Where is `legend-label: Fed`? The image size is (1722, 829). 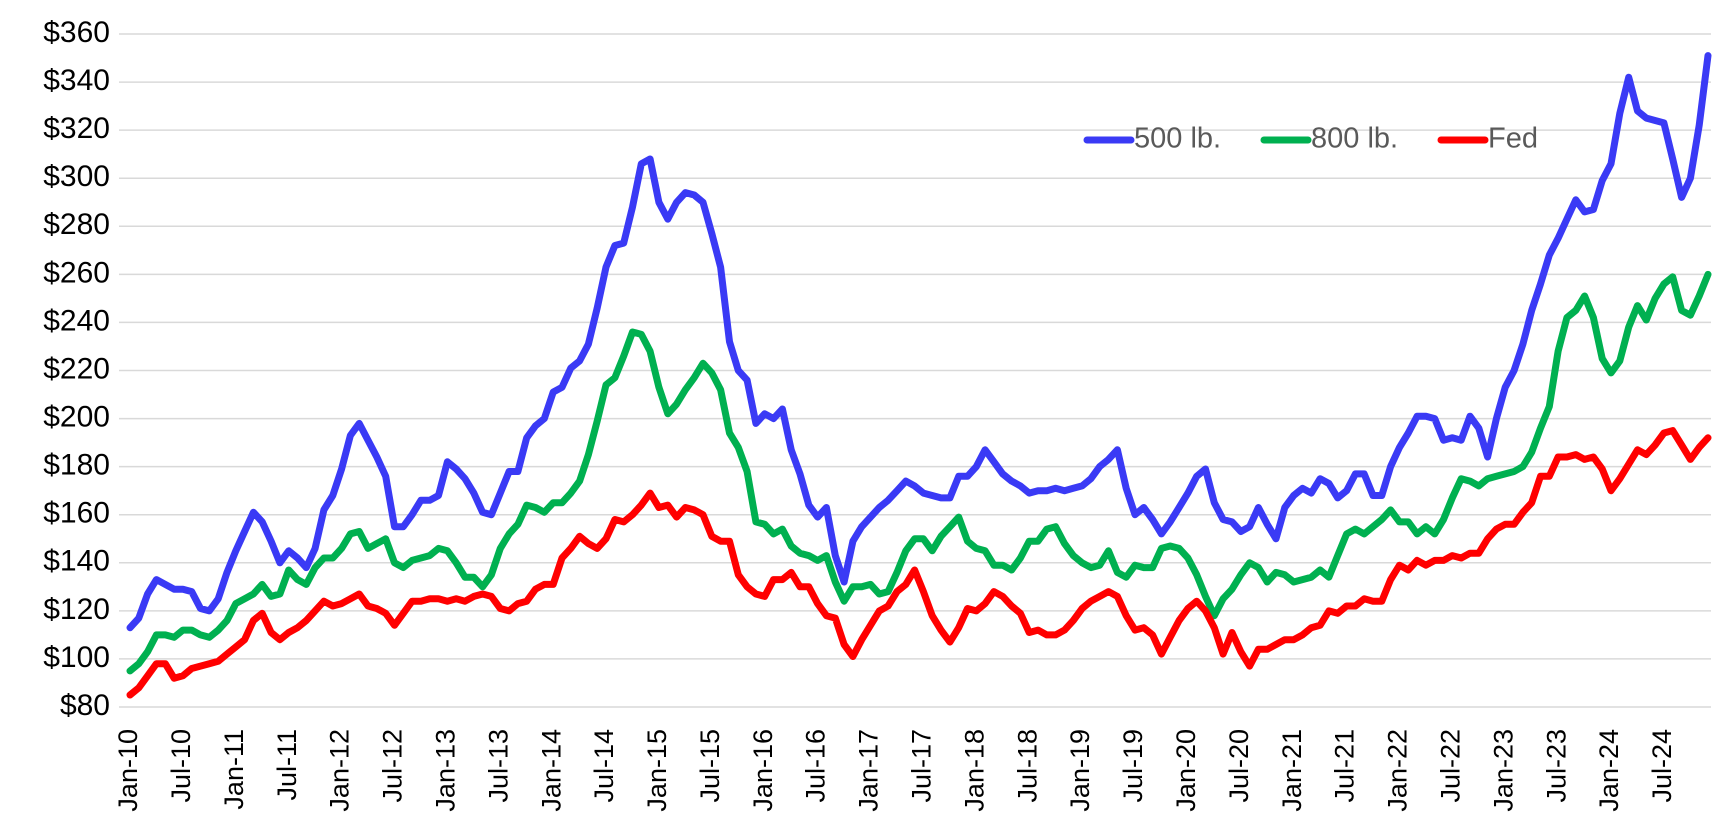
legend-label: Fed is located at coordinates (1513, 139).